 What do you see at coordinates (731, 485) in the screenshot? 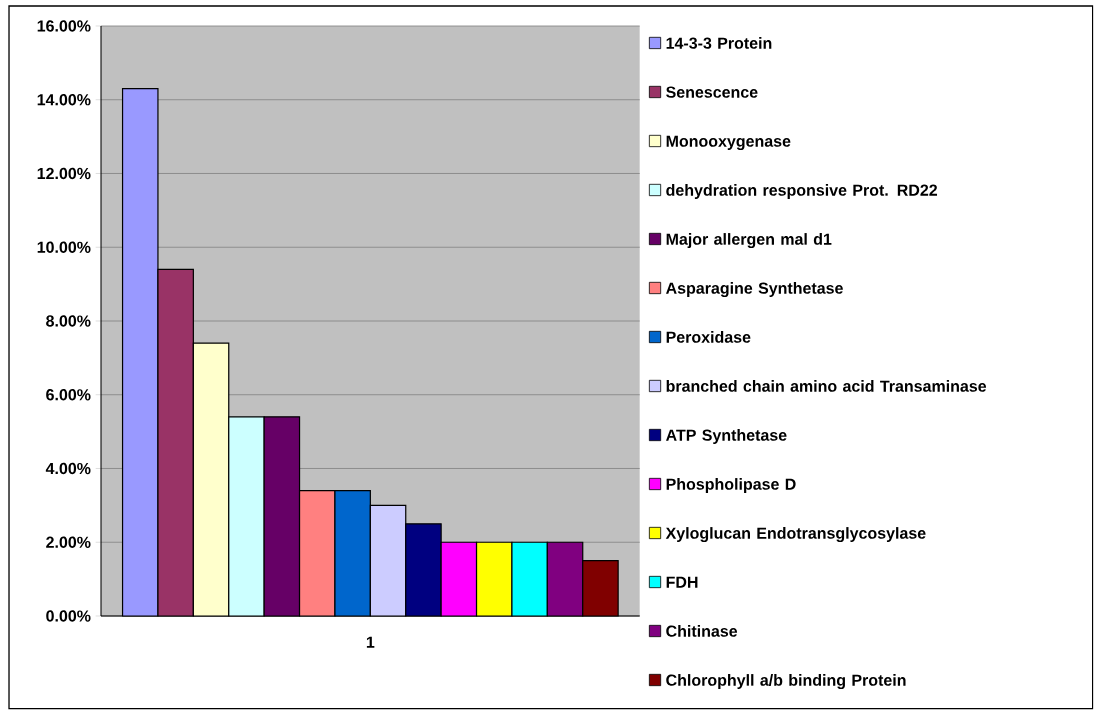
I see `legend-label: Phospholipase D` at bounding box center [731, 485].